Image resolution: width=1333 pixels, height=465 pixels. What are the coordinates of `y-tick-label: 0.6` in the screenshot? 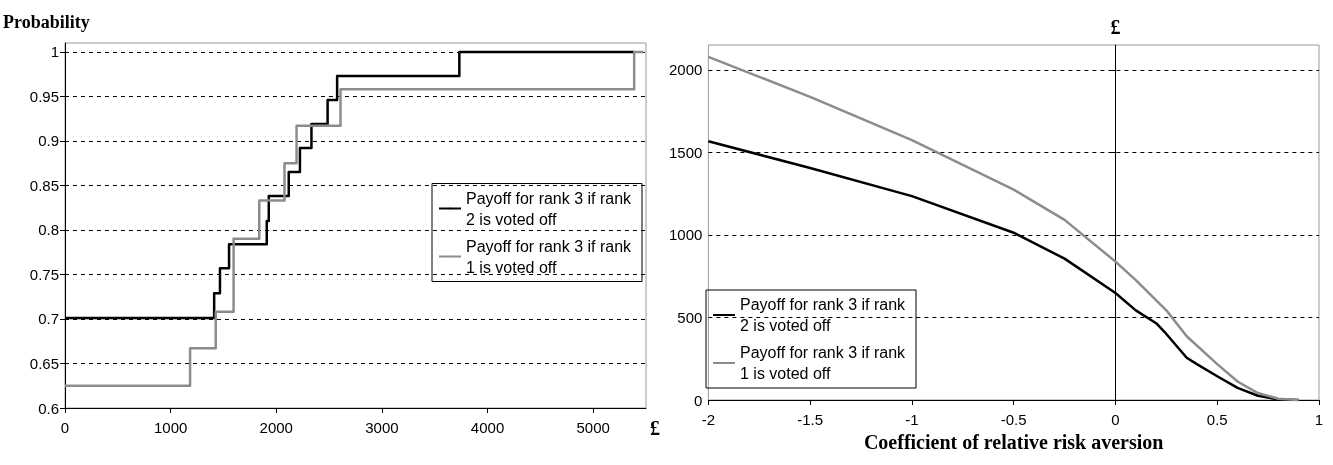 It's located at (48, 408).